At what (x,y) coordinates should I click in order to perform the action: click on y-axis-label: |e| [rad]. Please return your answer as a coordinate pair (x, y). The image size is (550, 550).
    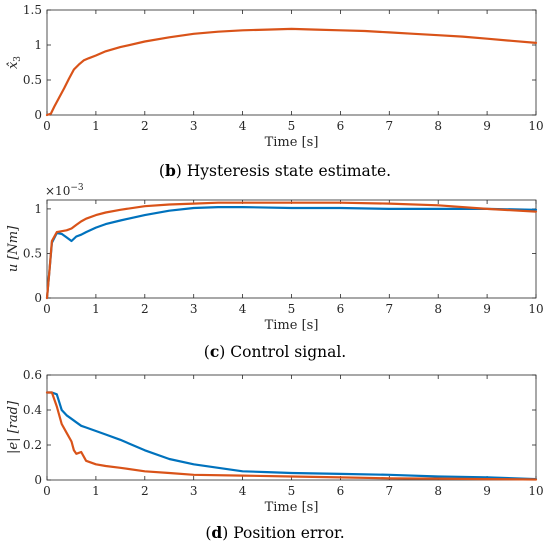
    Looking at the image, I should click on (13, 427).